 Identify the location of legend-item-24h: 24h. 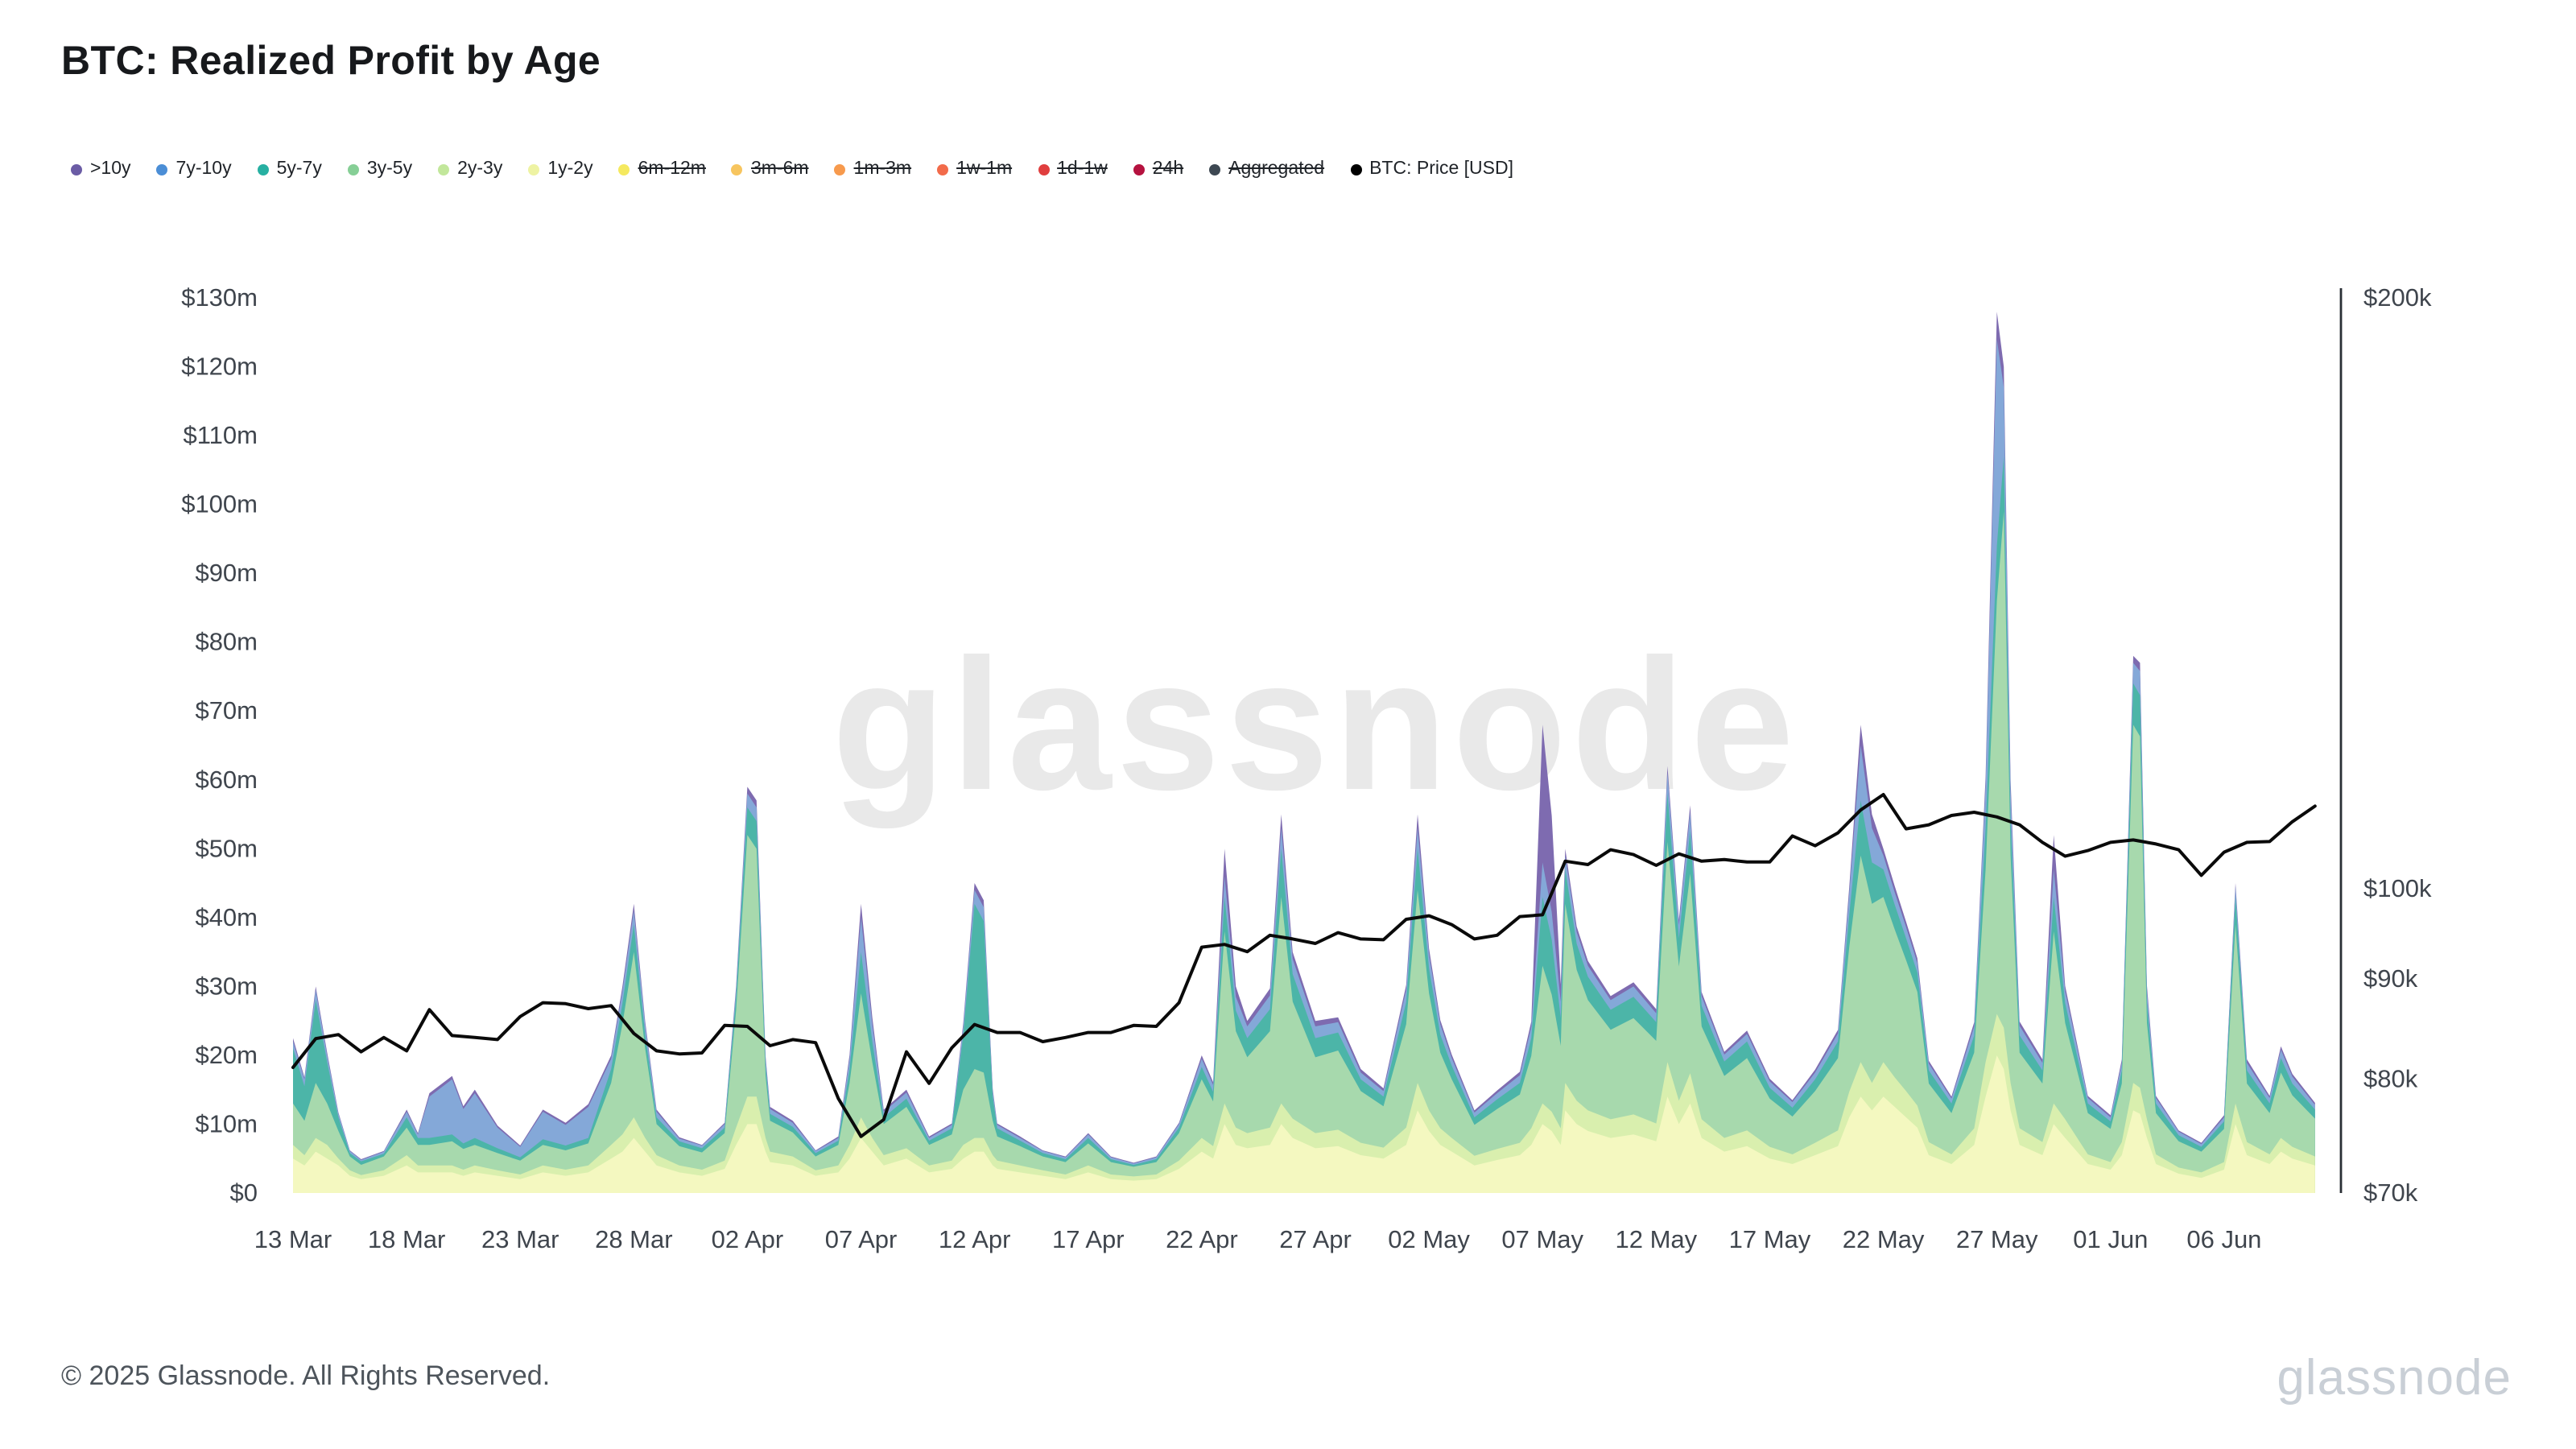
(1158, 169).